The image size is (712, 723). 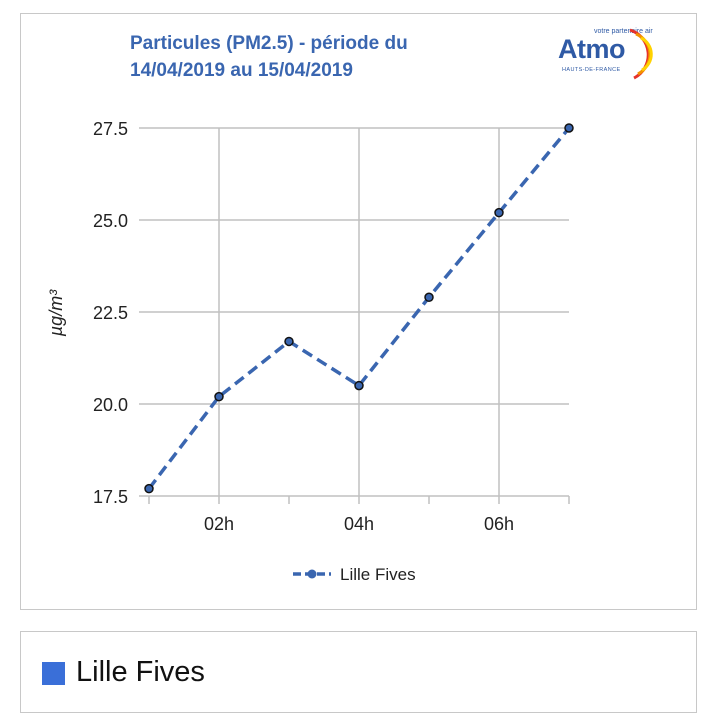 What do you see at coordinates (140, 672) in the screenshot?
I see `bottom-legend-label: Lille Fives` at bounding box center [140, 672].